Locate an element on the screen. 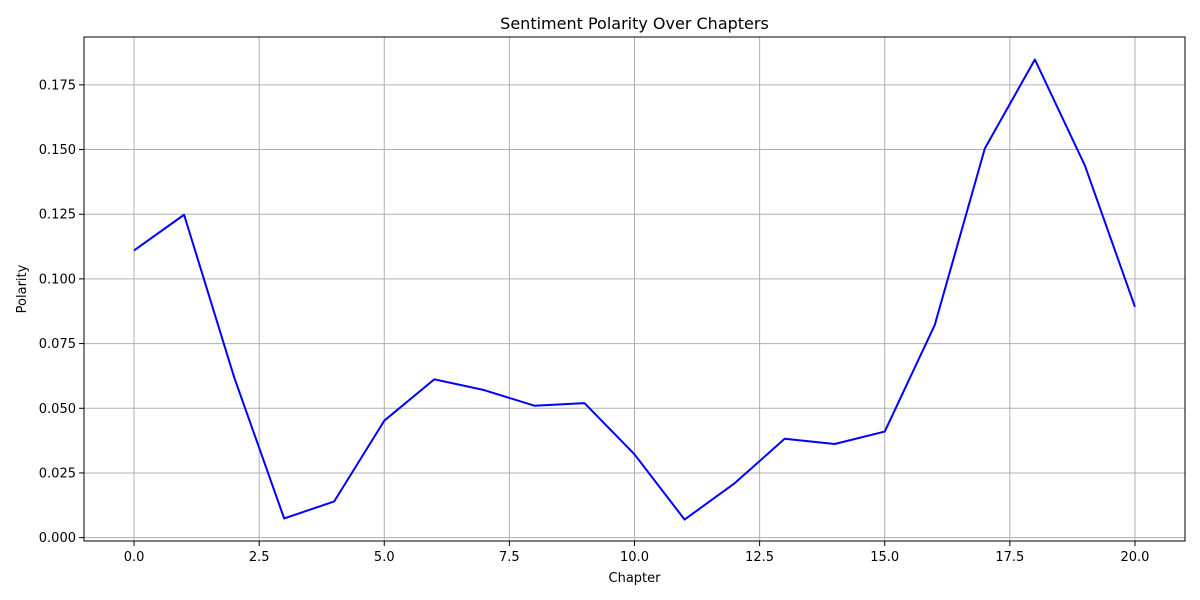 The width and height of the screenshot is (1200, 600). y-tick-label: 0.000 is located at coordinates (57, 538).